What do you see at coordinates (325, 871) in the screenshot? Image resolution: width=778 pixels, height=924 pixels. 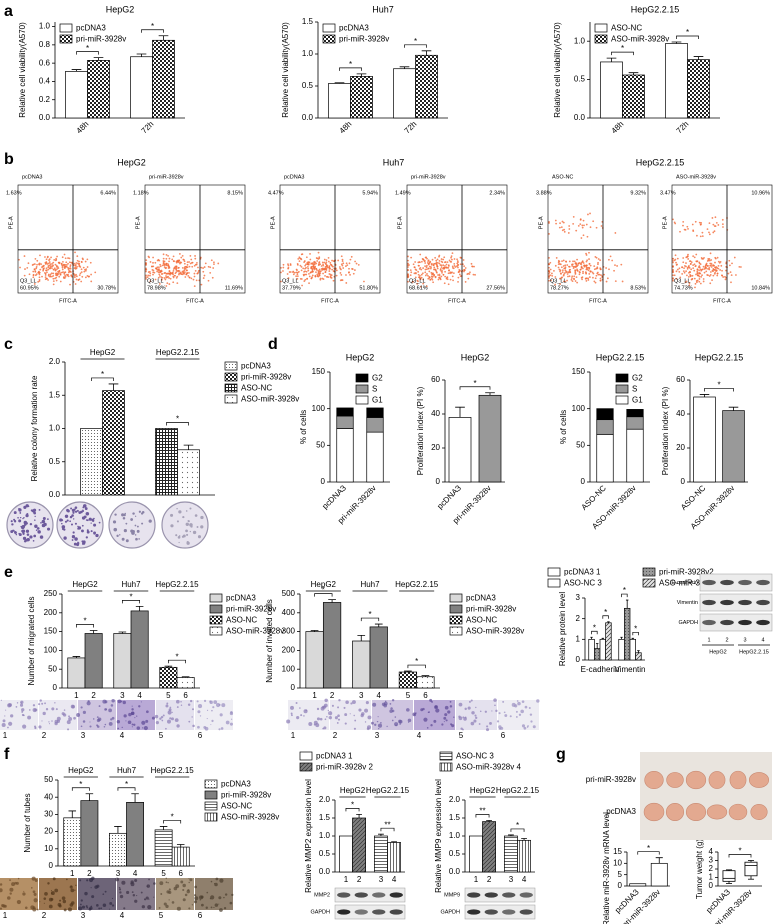 I see `y-tick-label: 0.0` at bounding box center [325, 871].